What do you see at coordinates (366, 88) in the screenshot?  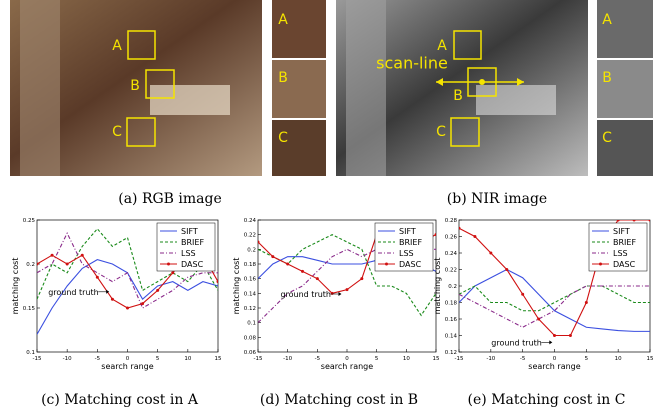 I see `pillar` at bounding box center [366, 88].